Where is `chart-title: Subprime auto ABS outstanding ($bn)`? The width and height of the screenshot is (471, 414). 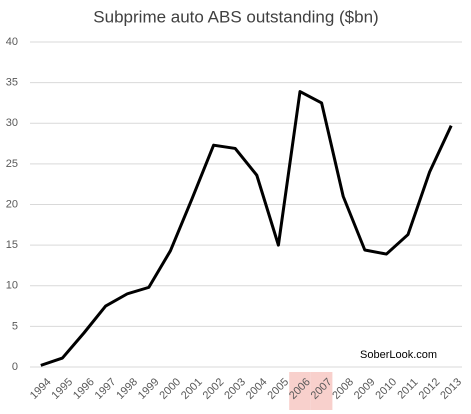 chart-title: Subprime auto ABS outstanding ($bn) is located at coordinates (235, 16).